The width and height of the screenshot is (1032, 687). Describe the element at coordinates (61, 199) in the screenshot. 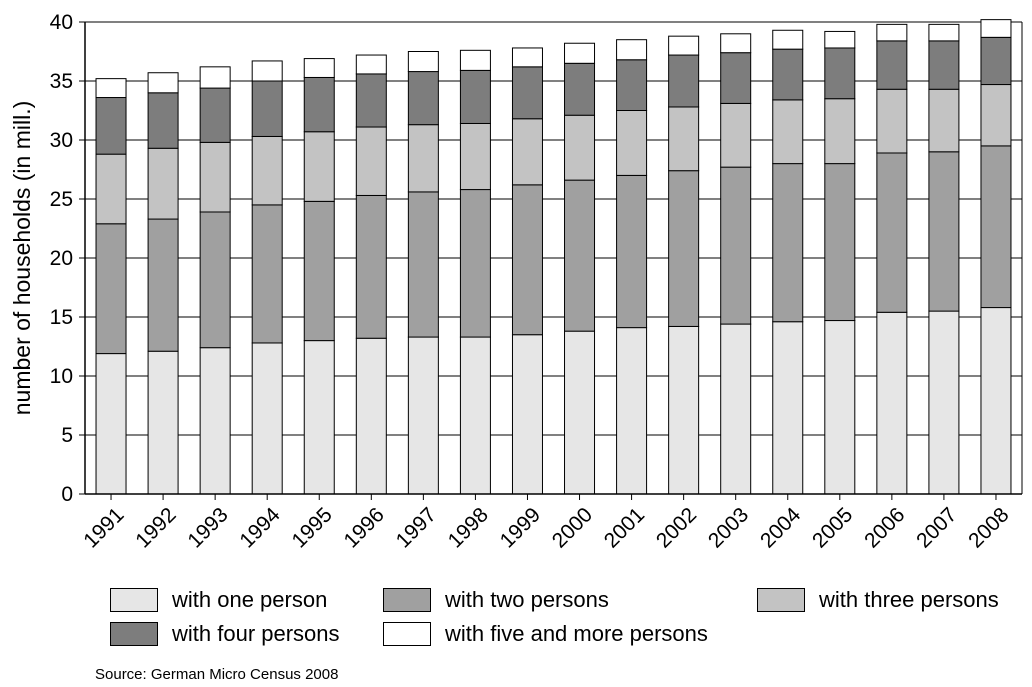

I see `y-tick-label: 25` at that location.